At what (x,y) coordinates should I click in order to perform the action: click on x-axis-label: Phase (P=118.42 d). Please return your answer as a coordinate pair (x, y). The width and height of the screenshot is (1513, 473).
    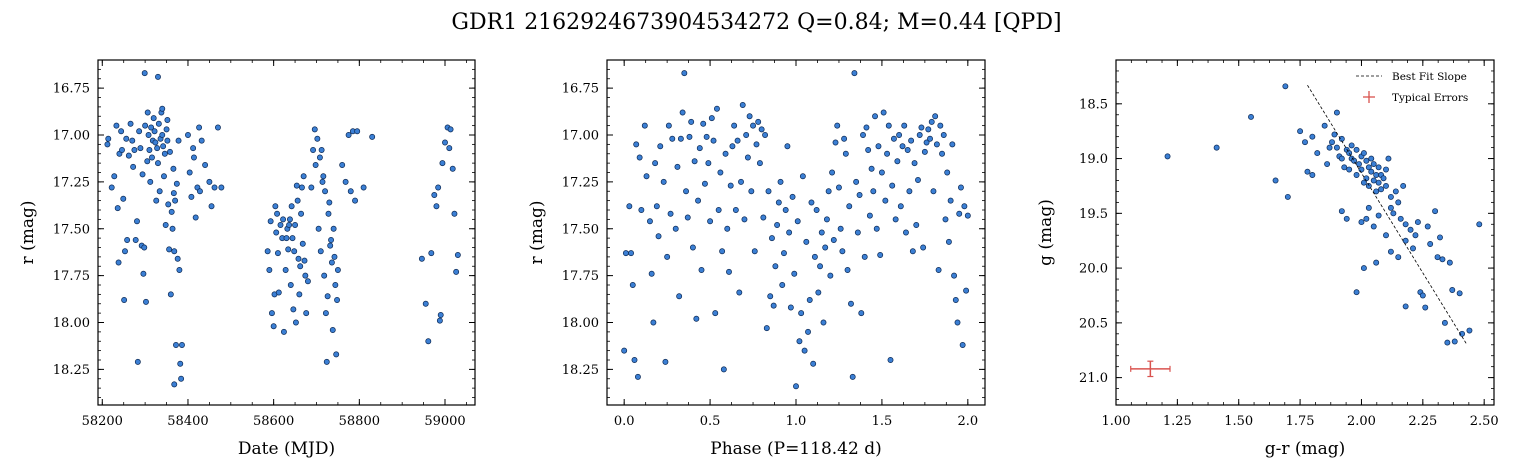
    Looking at the image, I should click on (795, 449).